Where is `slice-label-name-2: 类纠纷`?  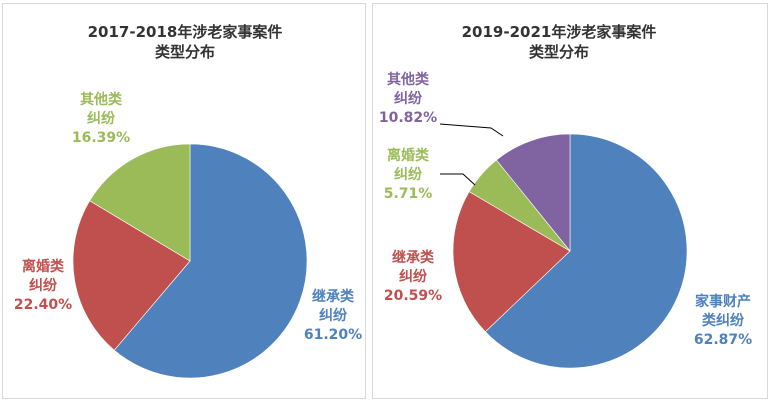 slice-label-name-2: 类纠纷 is located at coordinates (723, 320).